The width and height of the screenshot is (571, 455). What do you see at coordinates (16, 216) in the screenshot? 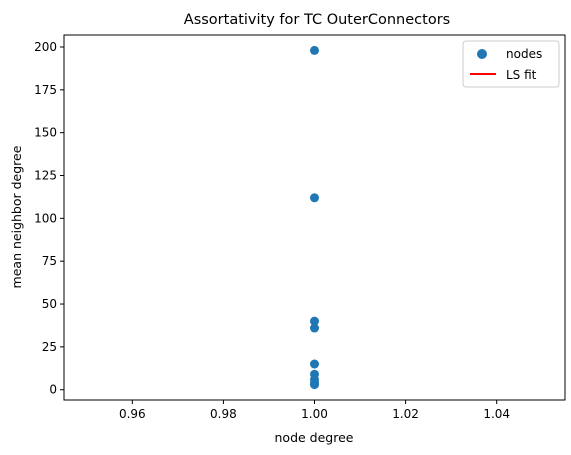
I see `y-axis-label: mean neighbor degree` at bounding box center [16, 216].